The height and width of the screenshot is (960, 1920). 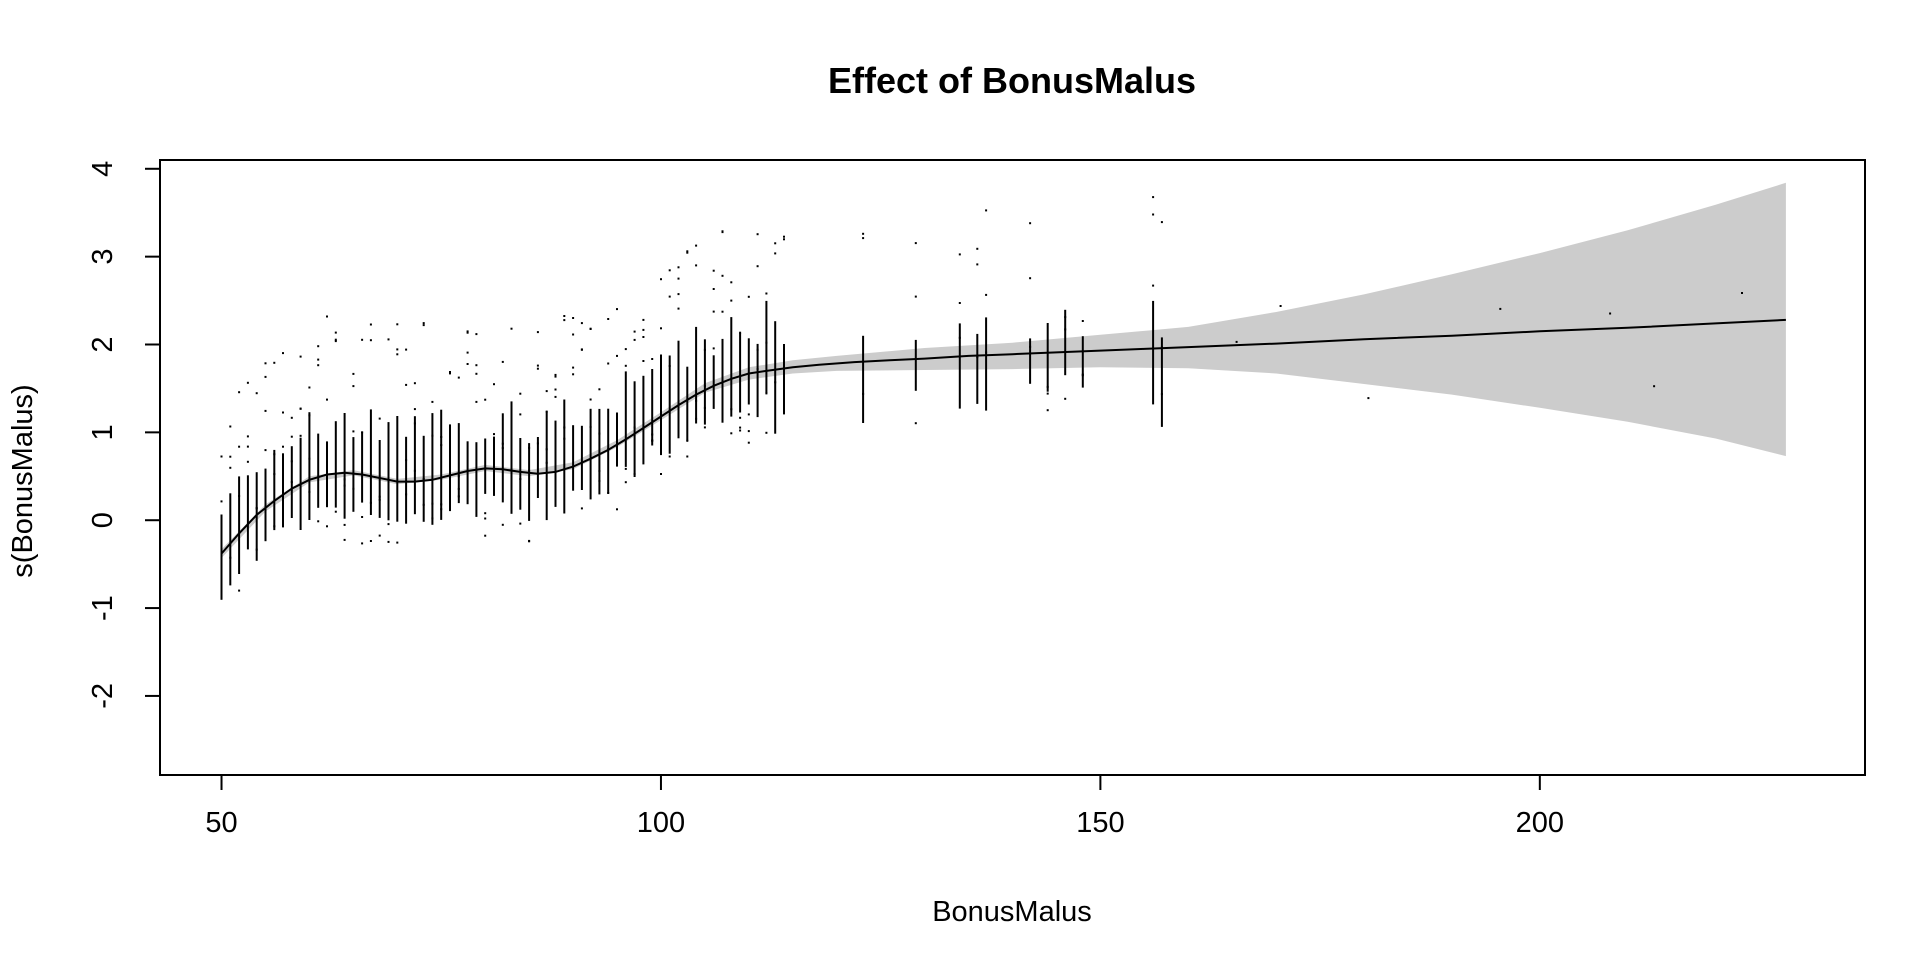 I want to click on y-tick-label: 4, so click(x=103, y=169).